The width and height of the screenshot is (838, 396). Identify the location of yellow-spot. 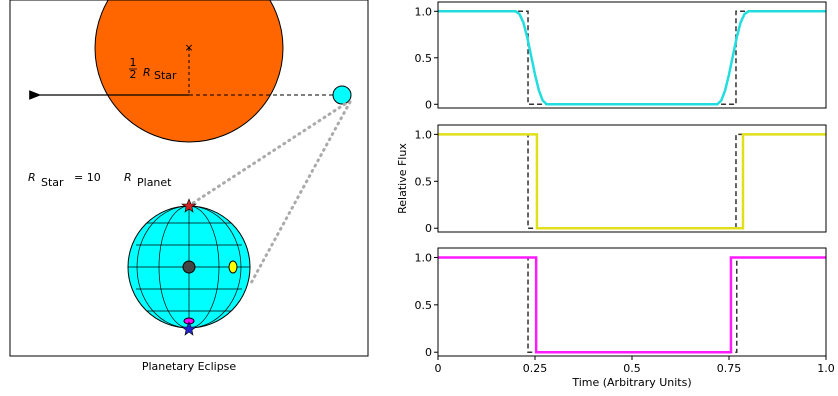
(233, 267).